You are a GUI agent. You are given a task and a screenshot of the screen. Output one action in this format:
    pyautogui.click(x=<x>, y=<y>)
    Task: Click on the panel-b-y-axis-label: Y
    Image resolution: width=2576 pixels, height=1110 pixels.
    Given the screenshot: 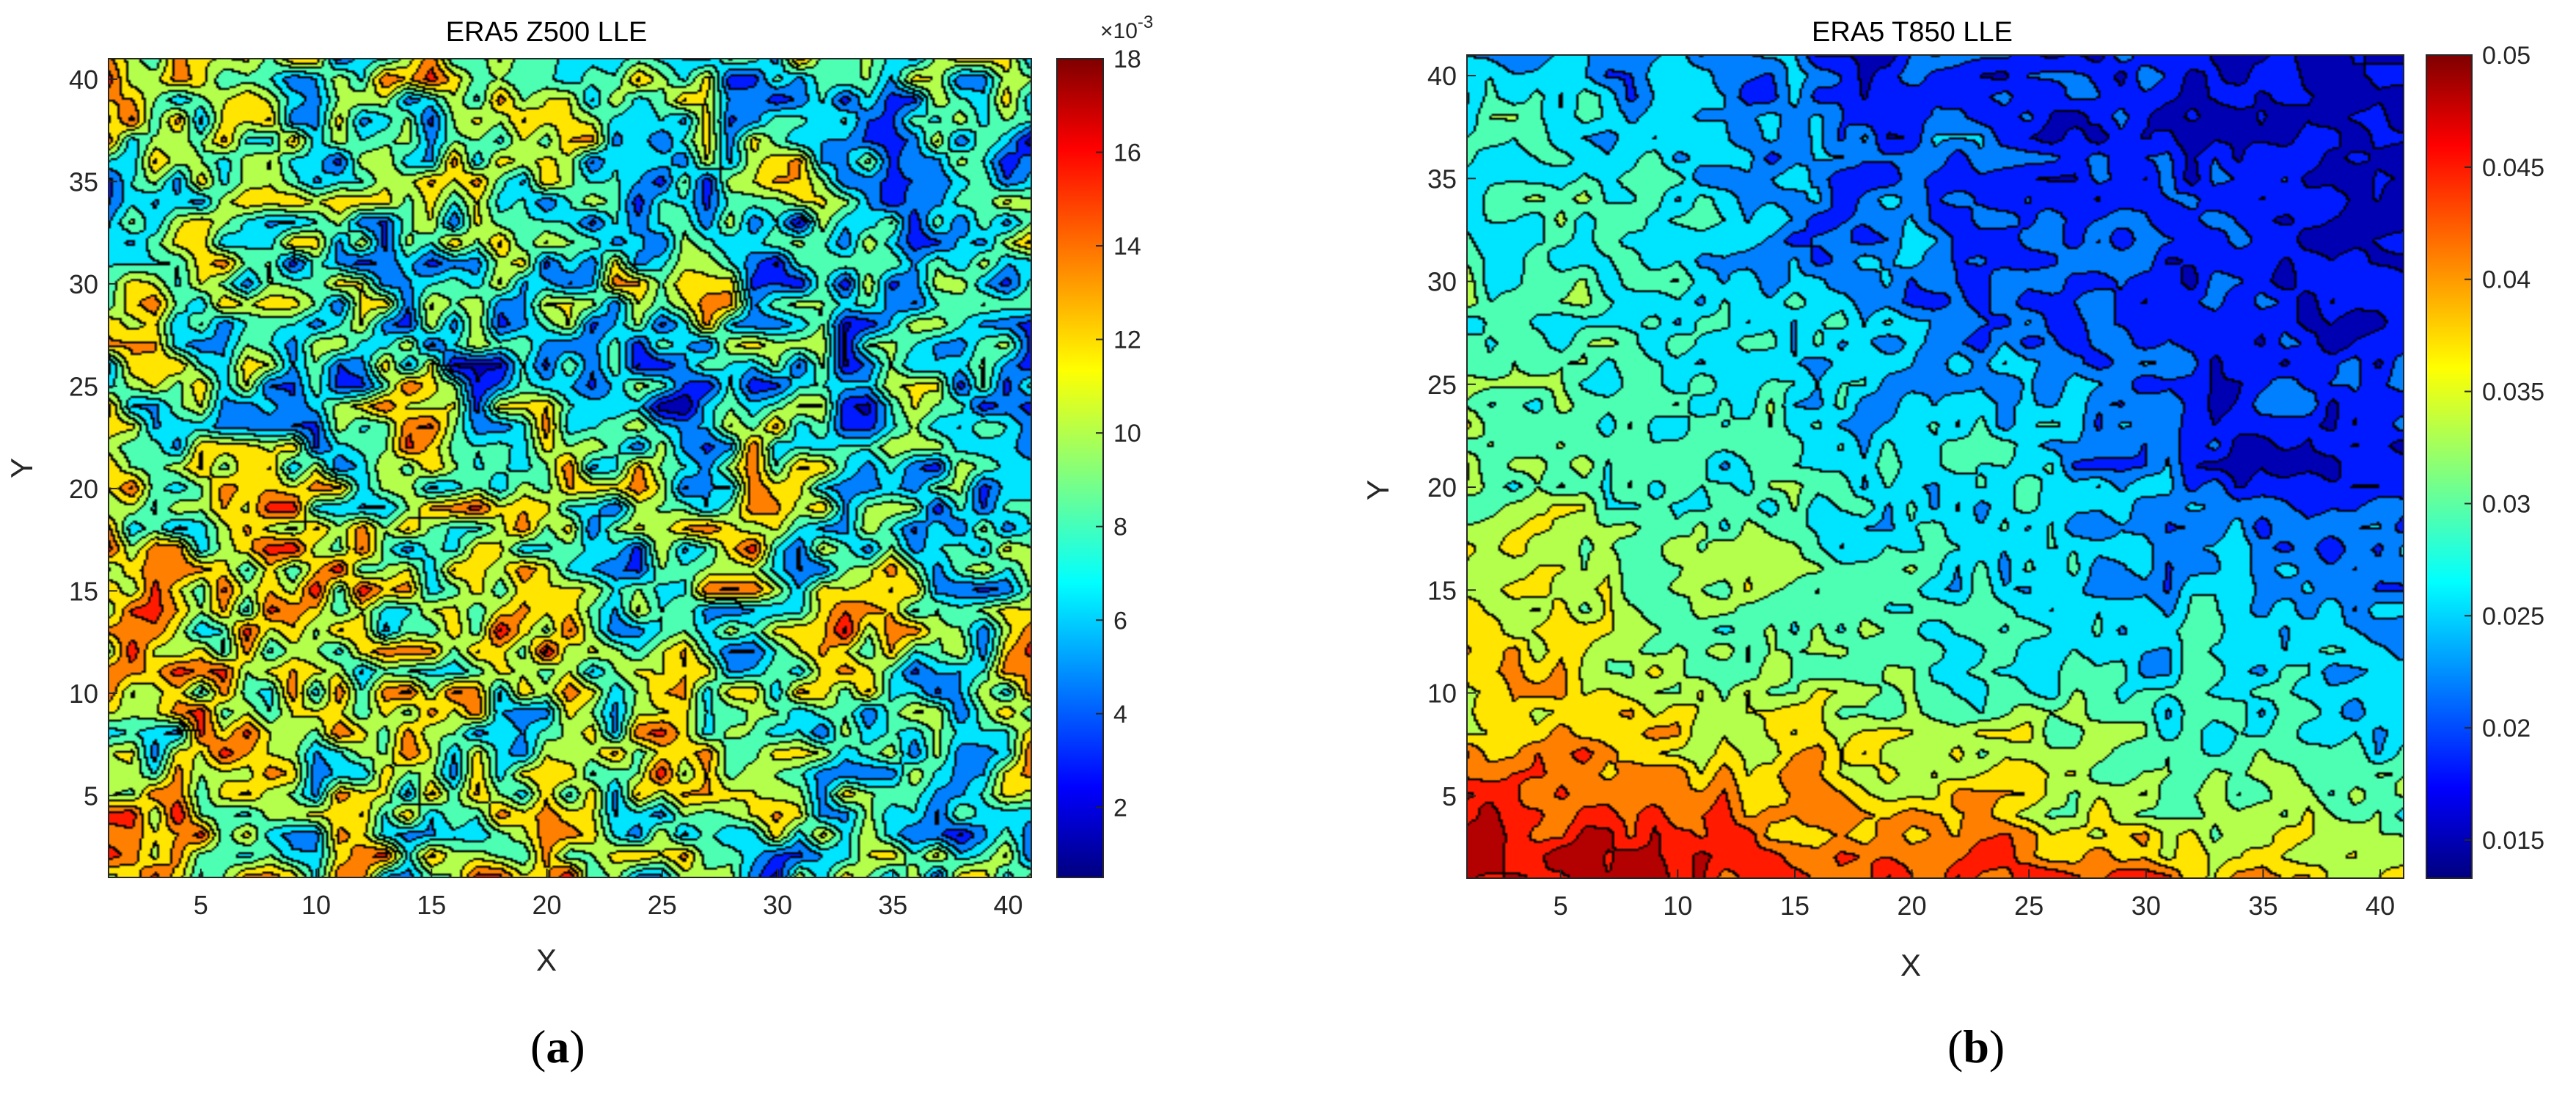 What is the action you would take?
    pyautogui.click(x=1378, y=490)
    